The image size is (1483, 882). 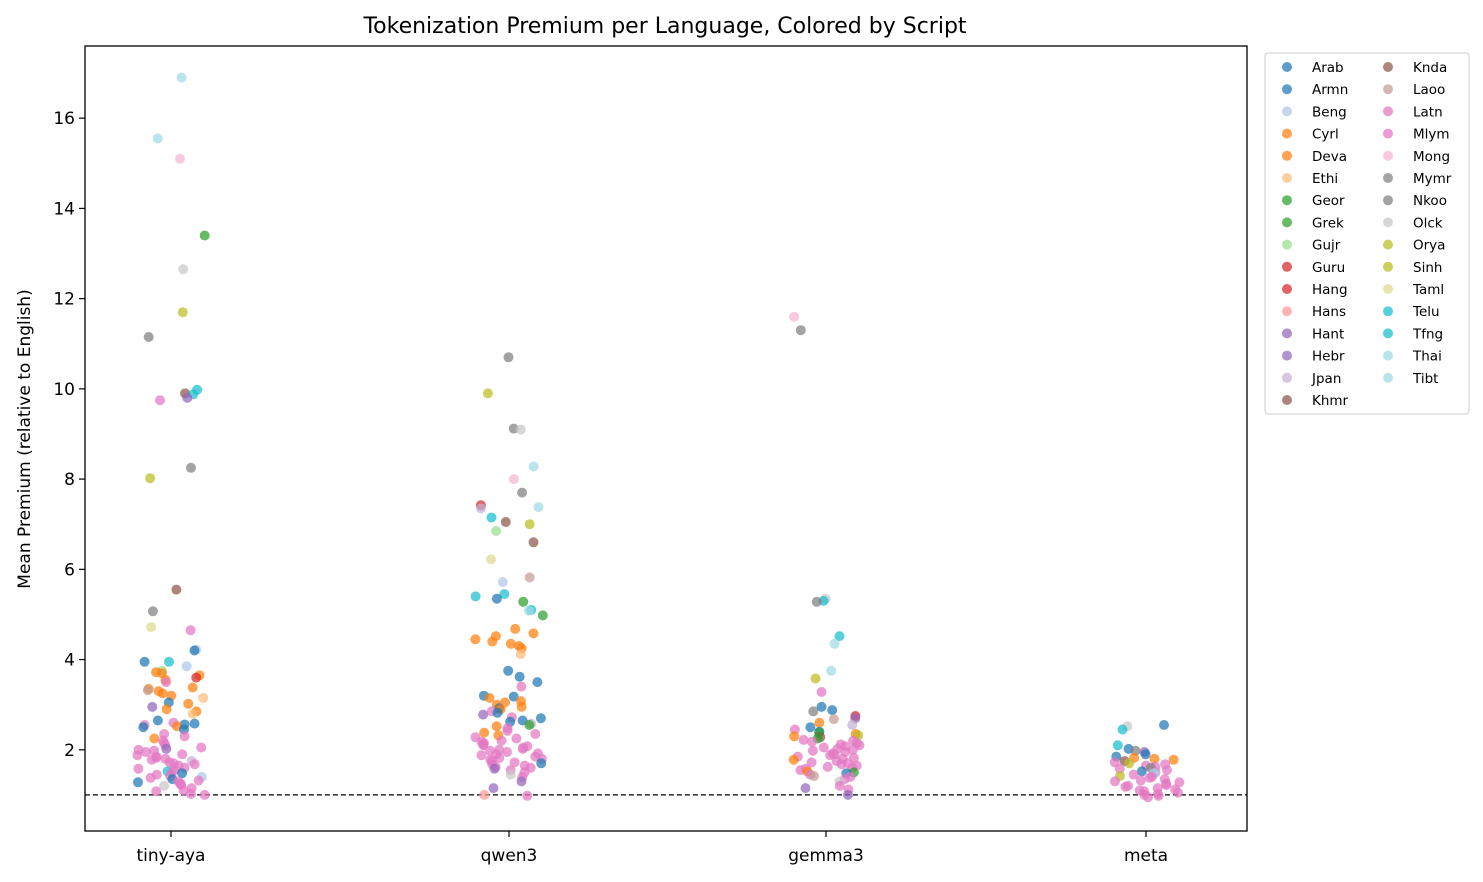 I want to click on legend-label: Geor, so click(x=1328, y=201).